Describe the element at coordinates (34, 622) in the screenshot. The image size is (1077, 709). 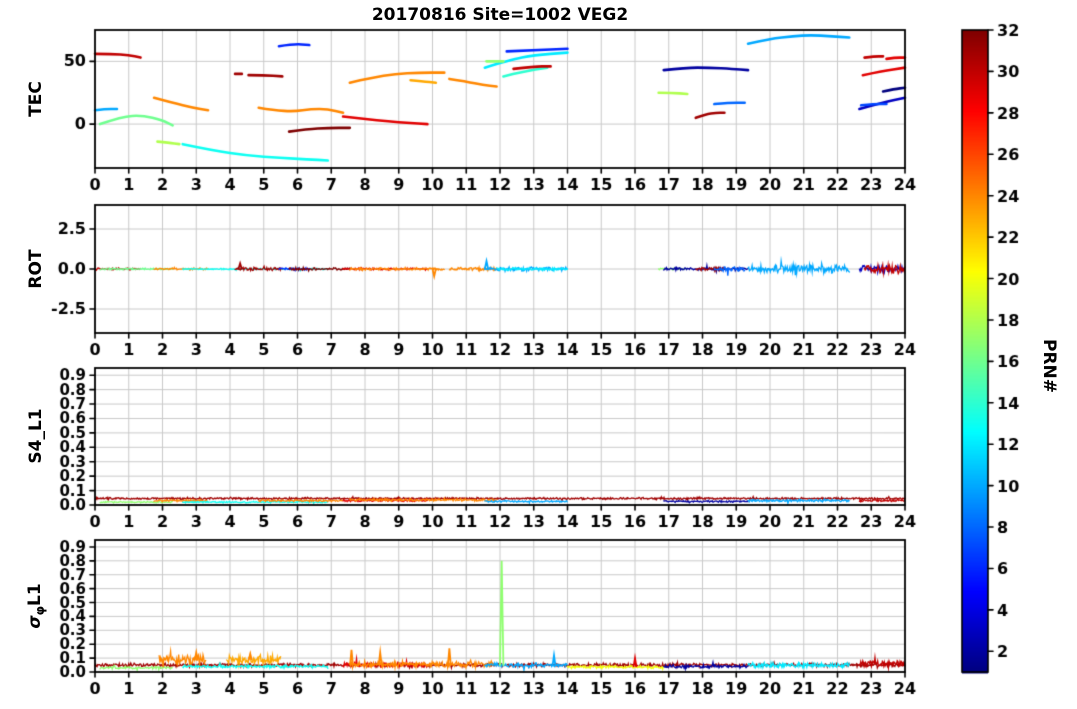
I see `sigma-symbol: σ` at that location.